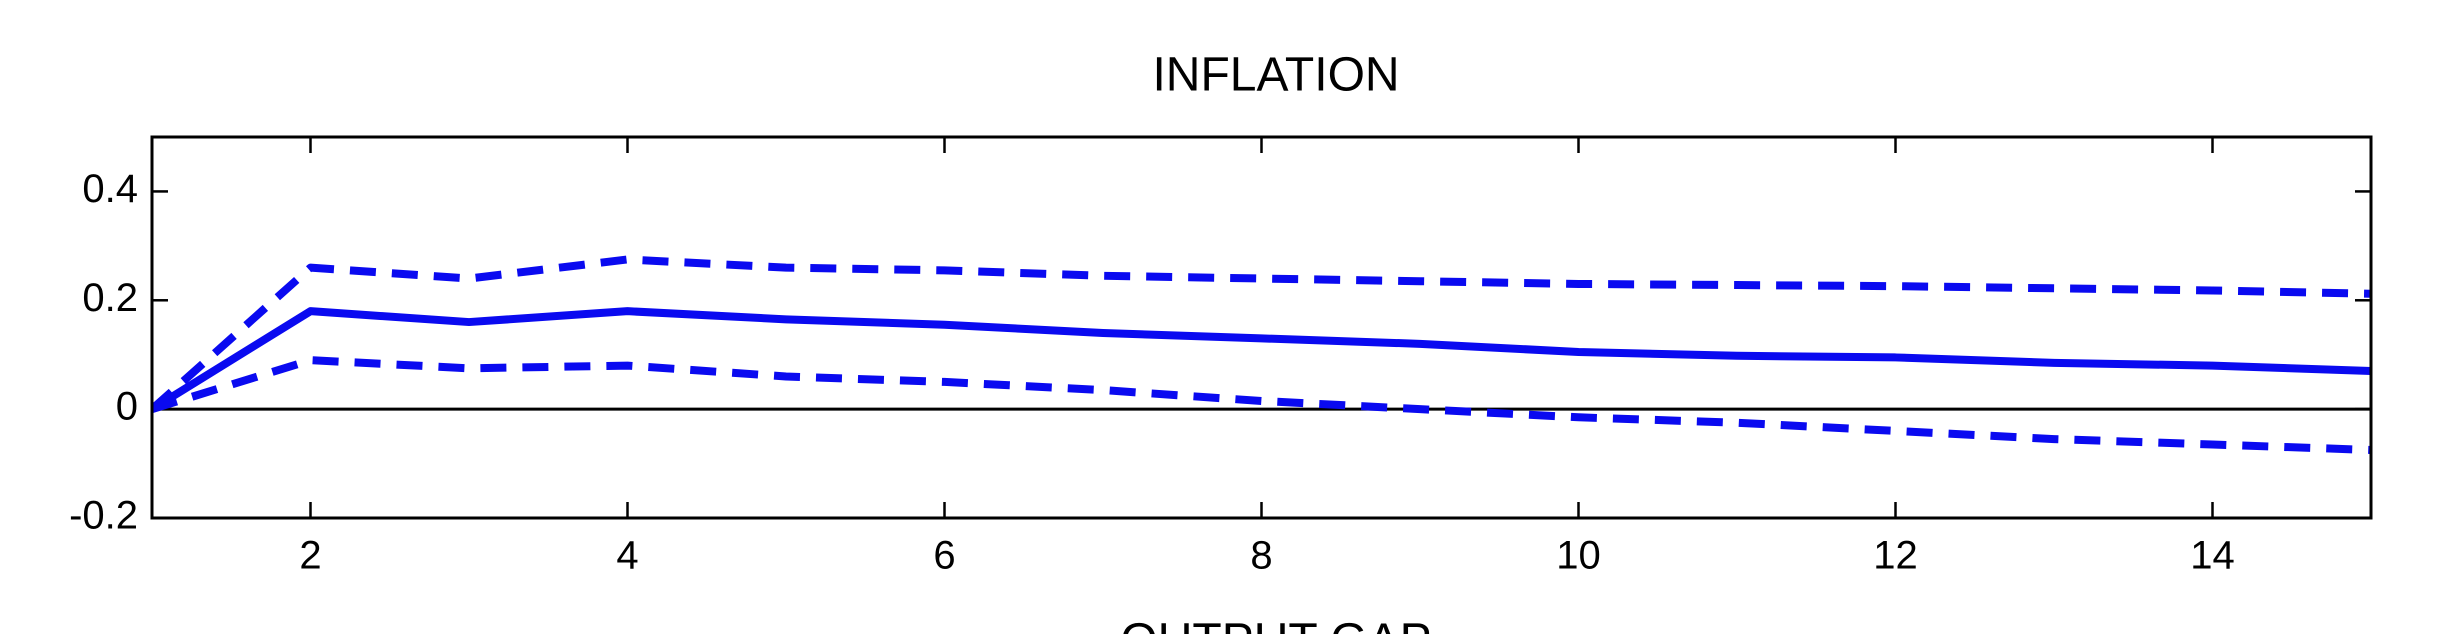  I want to click on y-tick-label: 0.2, so click(110, 298).